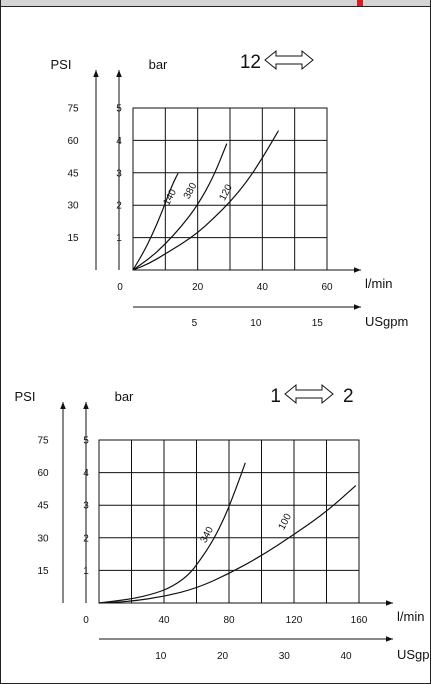  What do you see at coordinates (223, 656) in the screenshot?
I see `usgpm-tick-label: 20` at bounding box center [223, 656].